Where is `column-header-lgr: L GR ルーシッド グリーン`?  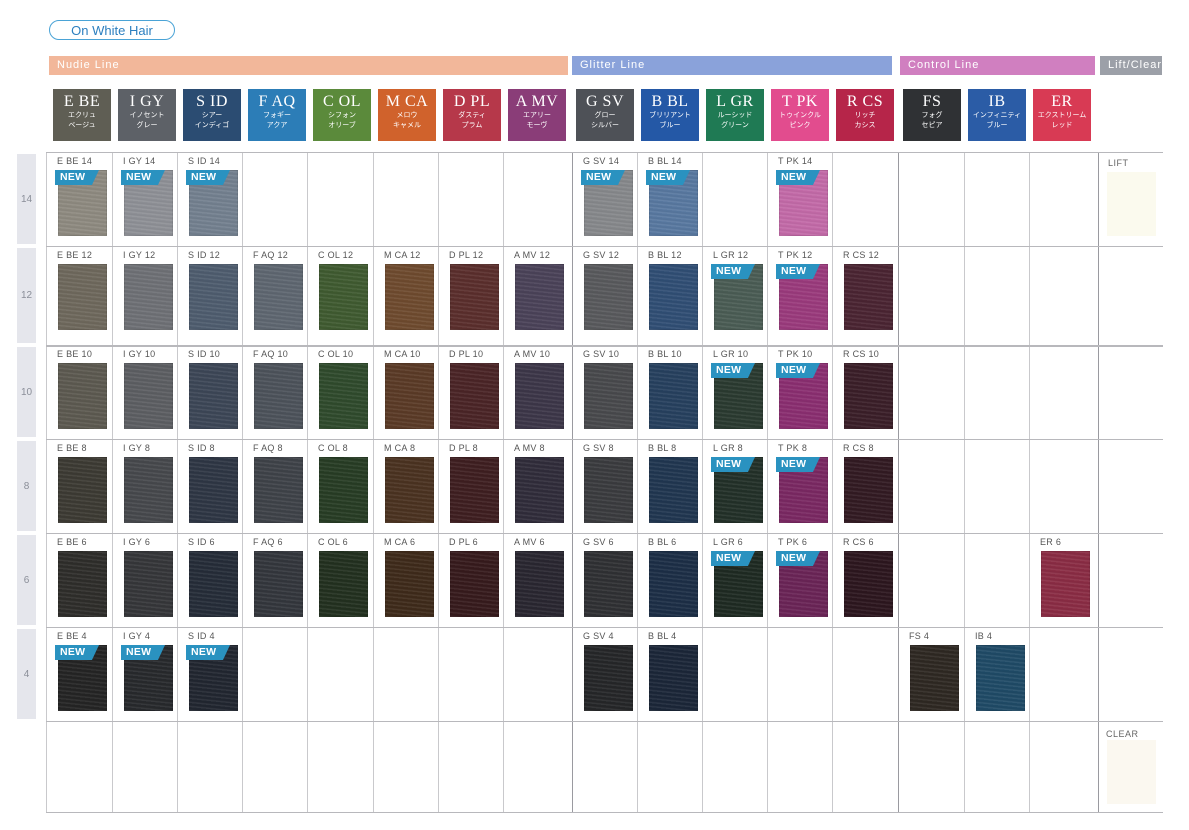 column-header-lgr: L GR ルーシッド グリーン is located at coordinates (735, 115).